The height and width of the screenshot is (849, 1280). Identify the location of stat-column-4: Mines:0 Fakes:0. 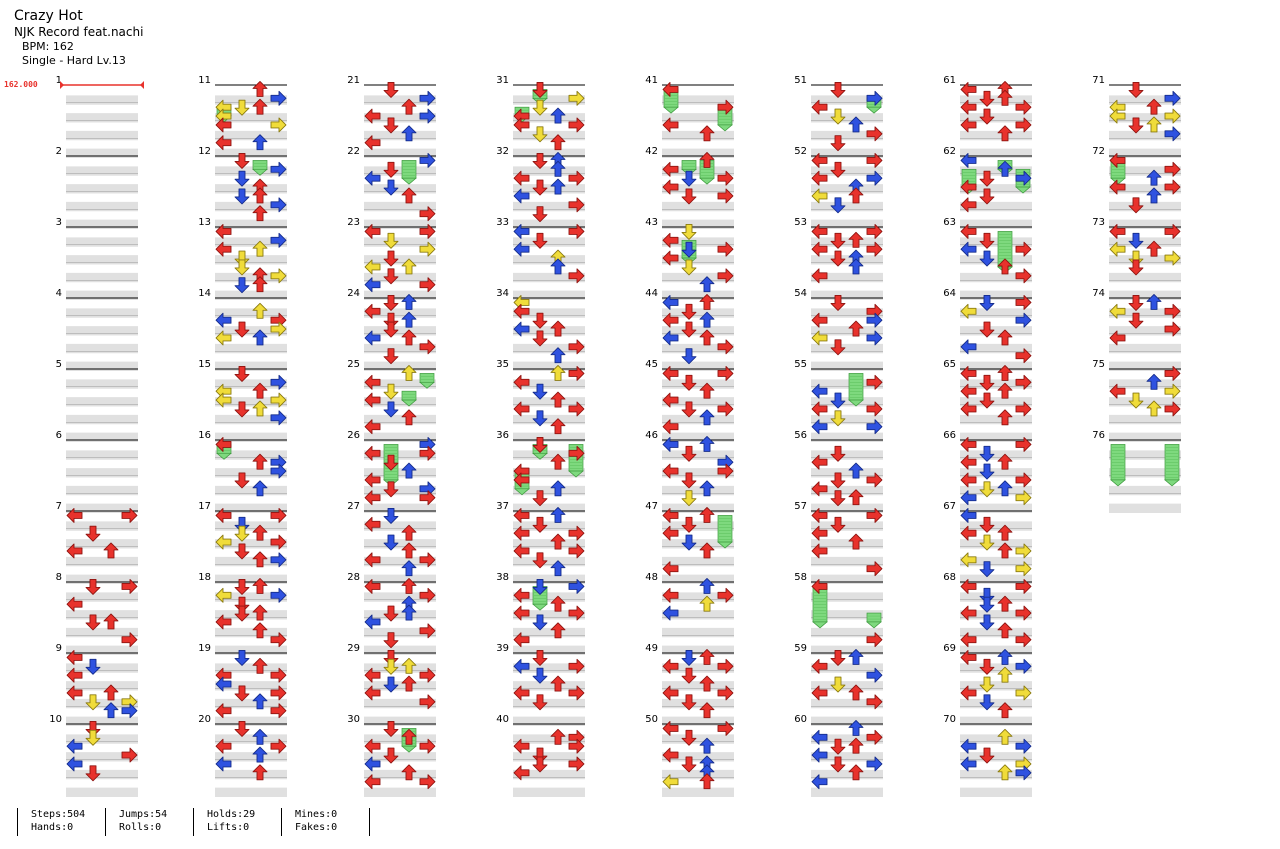
(325, 822).